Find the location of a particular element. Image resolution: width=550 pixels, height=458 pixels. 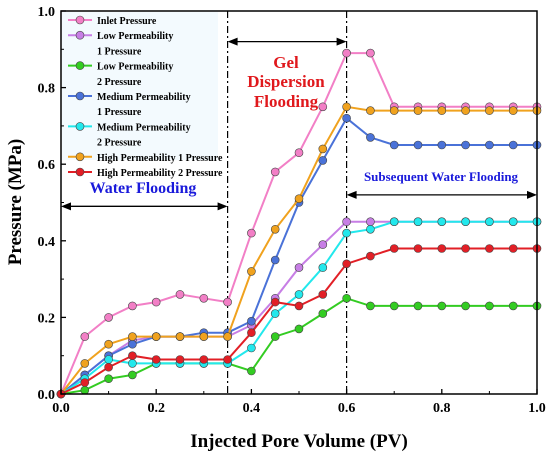

annotation-subsequent-water-flooding: Subsequent Water Flooding is located at coordinates (441, 176).